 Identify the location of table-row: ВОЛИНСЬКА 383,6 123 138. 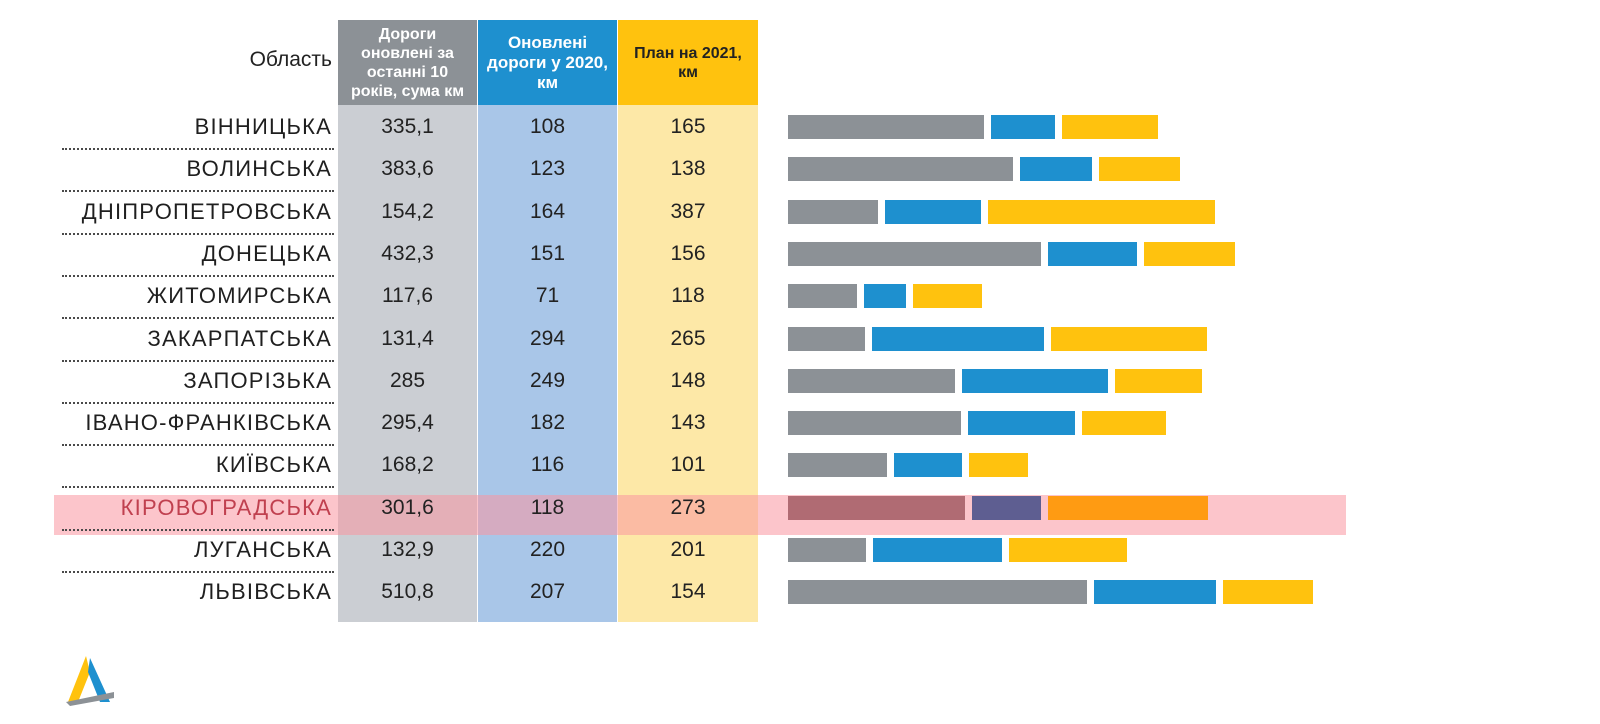
(800, 170).